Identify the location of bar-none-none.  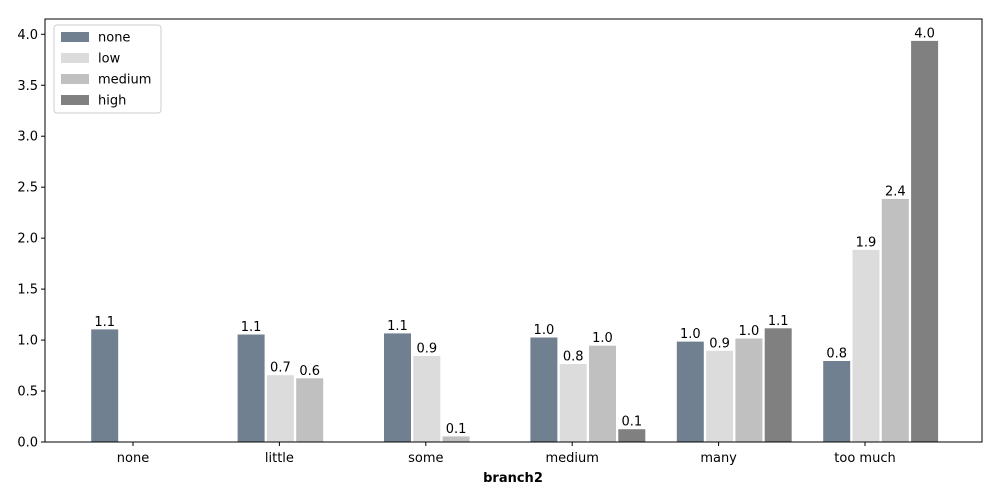
(105, 385).